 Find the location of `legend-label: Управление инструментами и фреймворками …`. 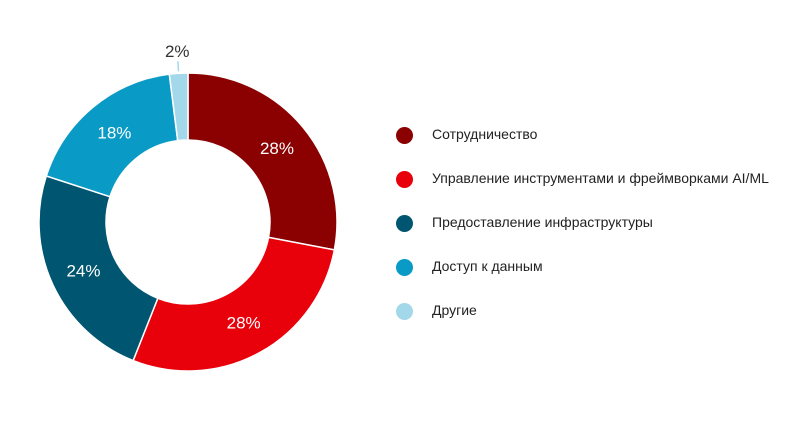

legend-label: Управление инструментами и фреймворками … is located at coordinates (600, 178).